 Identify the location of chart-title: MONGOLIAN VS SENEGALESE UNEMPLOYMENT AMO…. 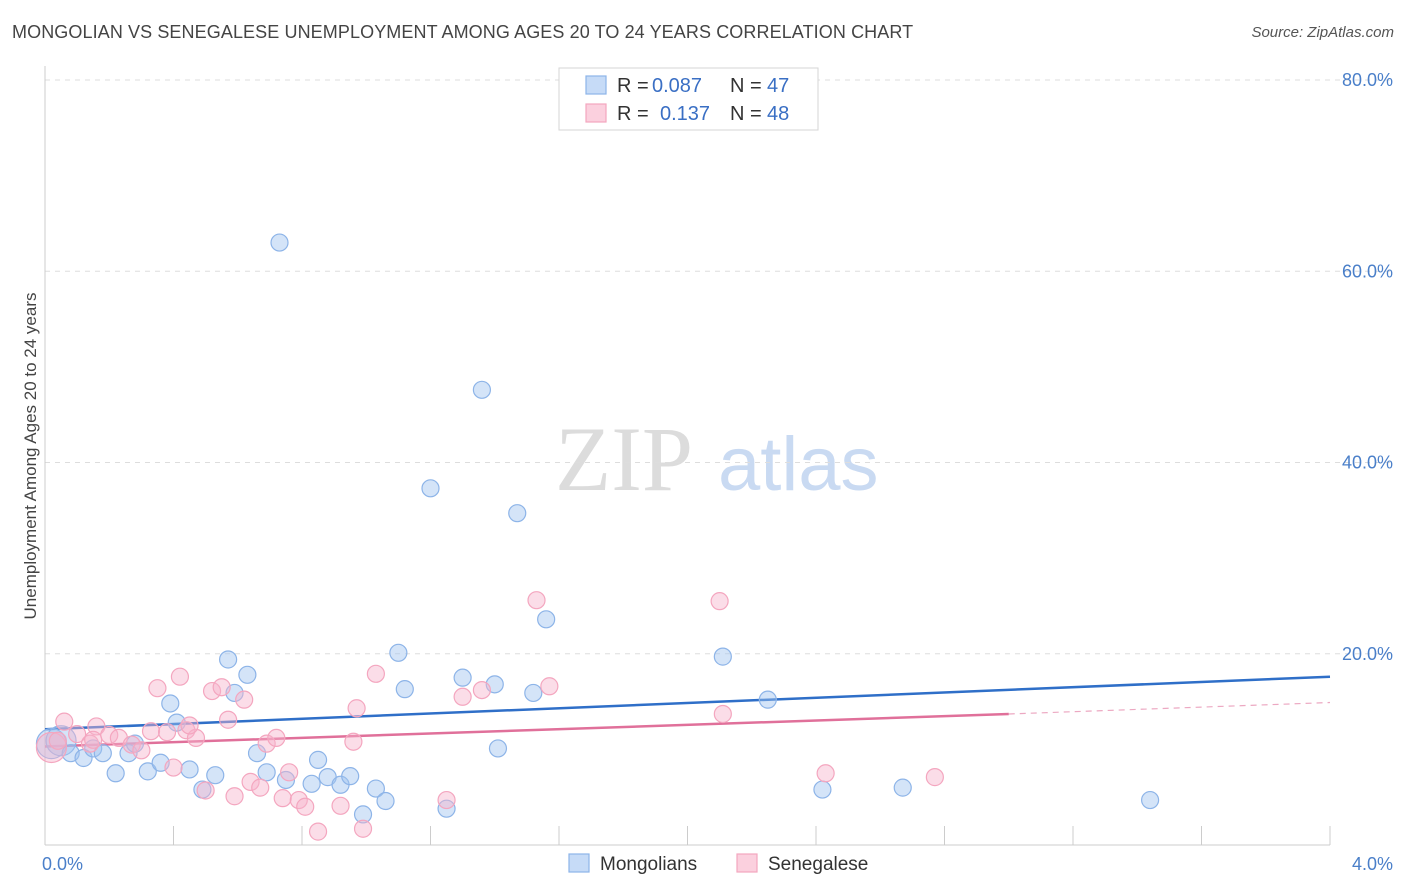
(463, 32).